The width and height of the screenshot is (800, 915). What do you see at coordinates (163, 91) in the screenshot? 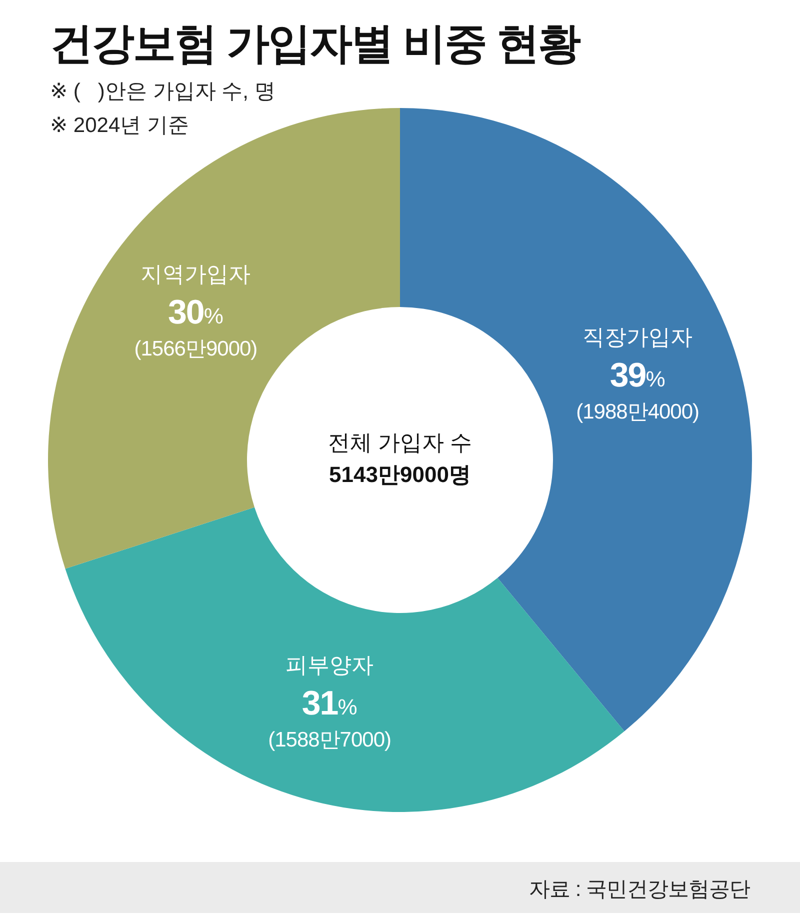
I see `subtitle: ※ ( )안은 가입자 수, 명` at bounding box center [163, 91].